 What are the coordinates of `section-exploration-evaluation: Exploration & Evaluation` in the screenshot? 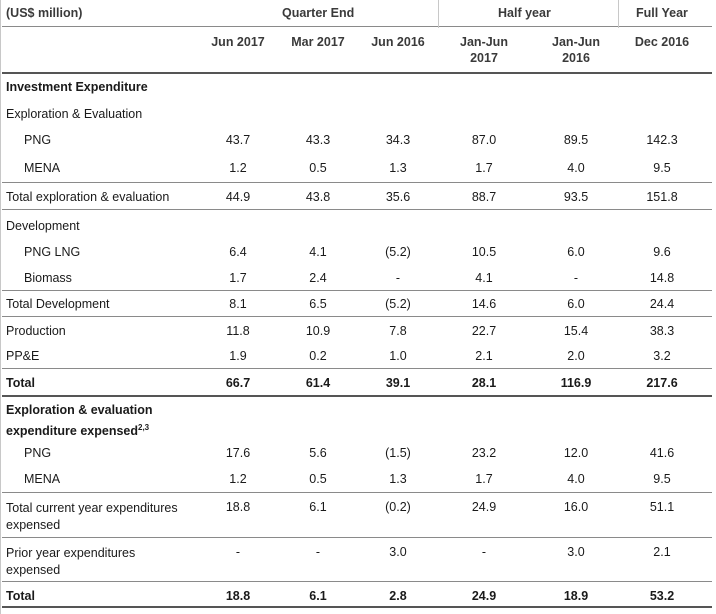 It's located at (74, 114).